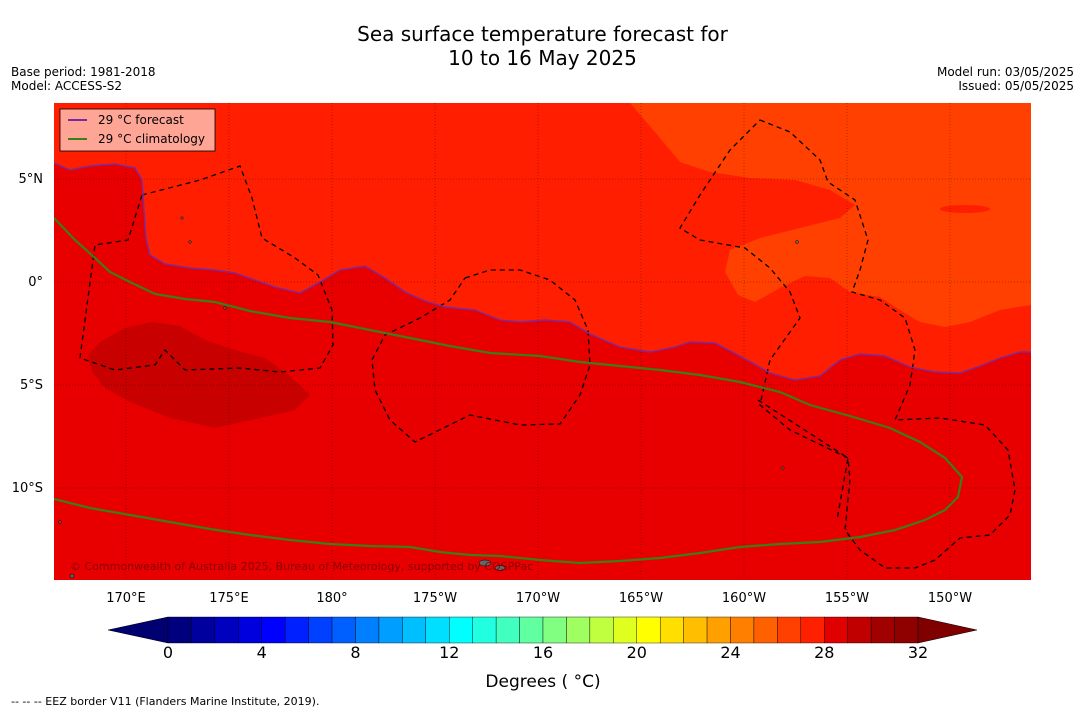 The height and width of the screenshot is (713, 1085). What do you see at coordinates (31, 179) in the screenshot?
I see `lat-label: 5°N` at bounding box center [31, 179].